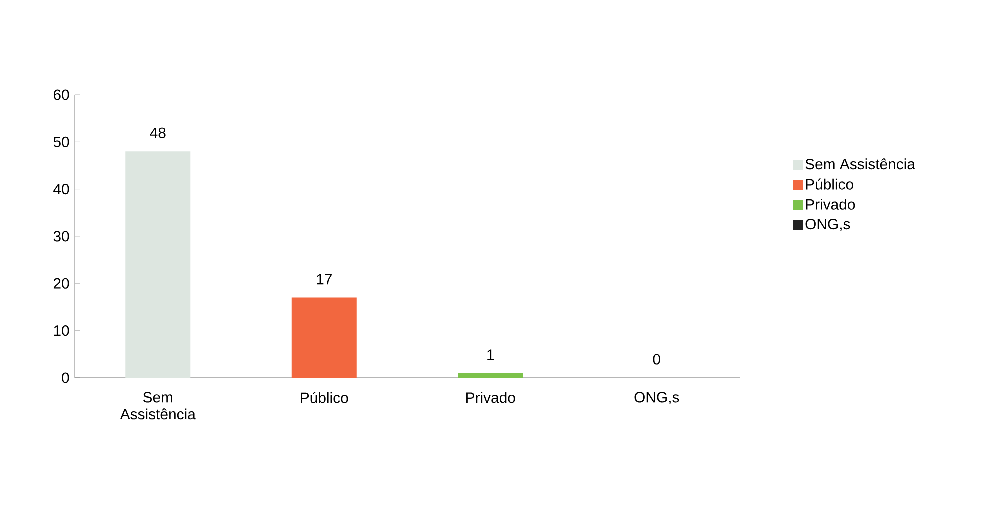 The image size is (991, 511). Describe the element at coordinates (491, 355) in the screenshot. I see `data-label: 1` at that location.